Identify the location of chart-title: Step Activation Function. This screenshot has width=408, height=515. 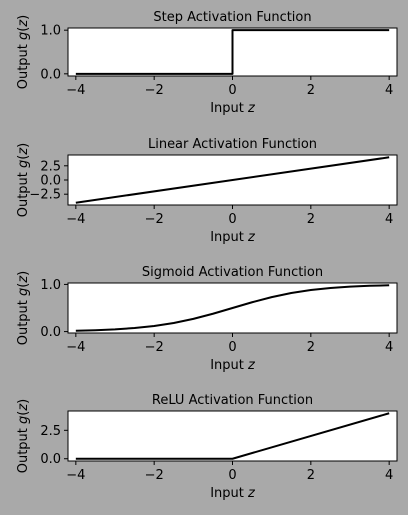
(232, 17).